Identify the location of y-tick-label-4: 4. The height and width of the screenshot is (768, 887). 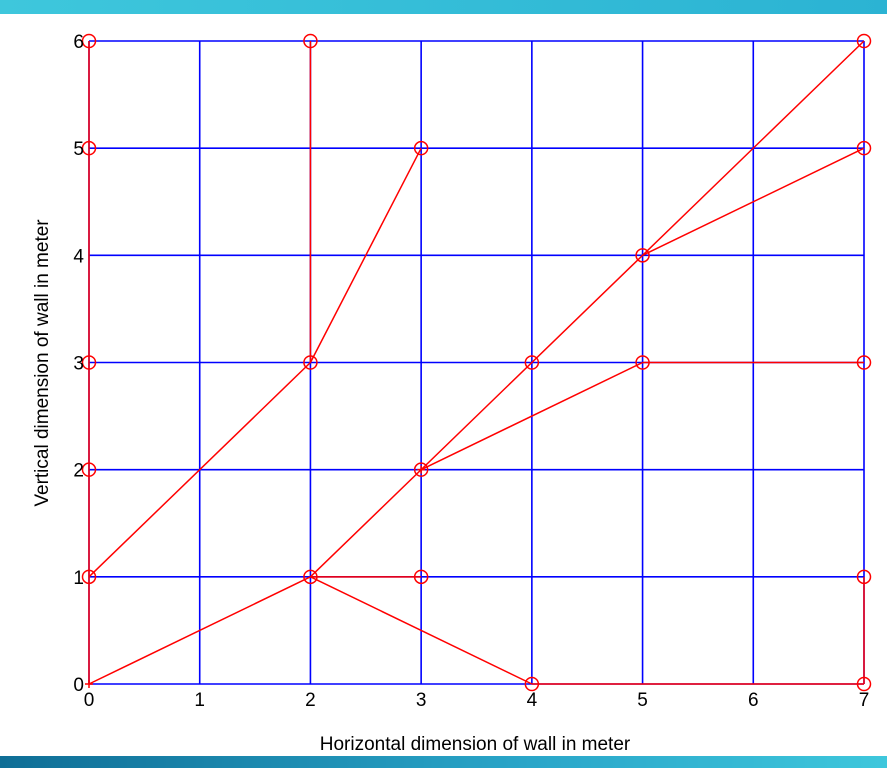
(78, 256).